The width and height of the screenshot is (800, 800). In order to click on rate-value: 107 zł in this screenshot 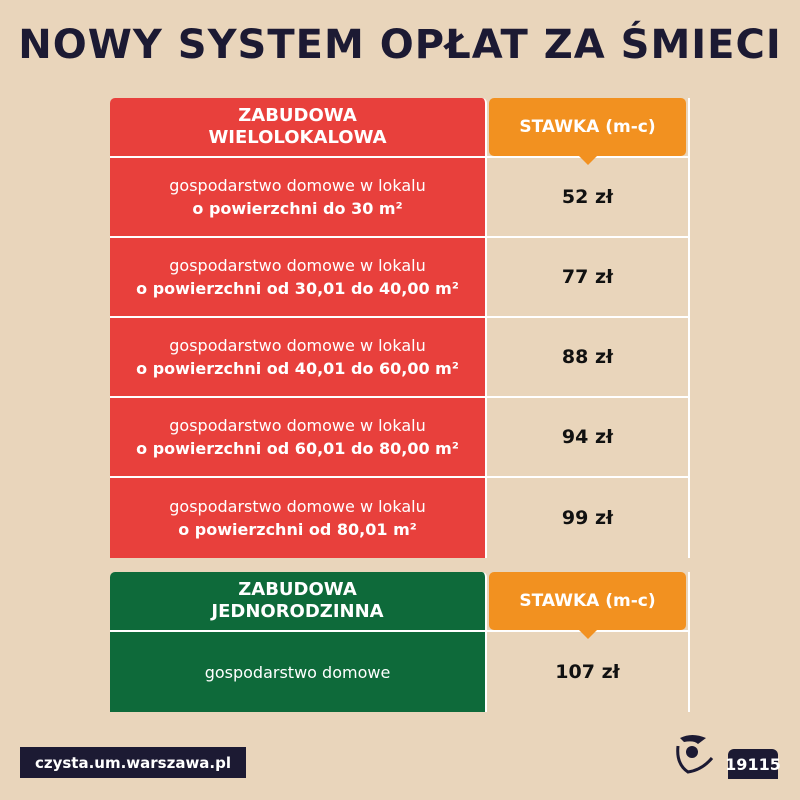, I will do `click(588, 672)`.